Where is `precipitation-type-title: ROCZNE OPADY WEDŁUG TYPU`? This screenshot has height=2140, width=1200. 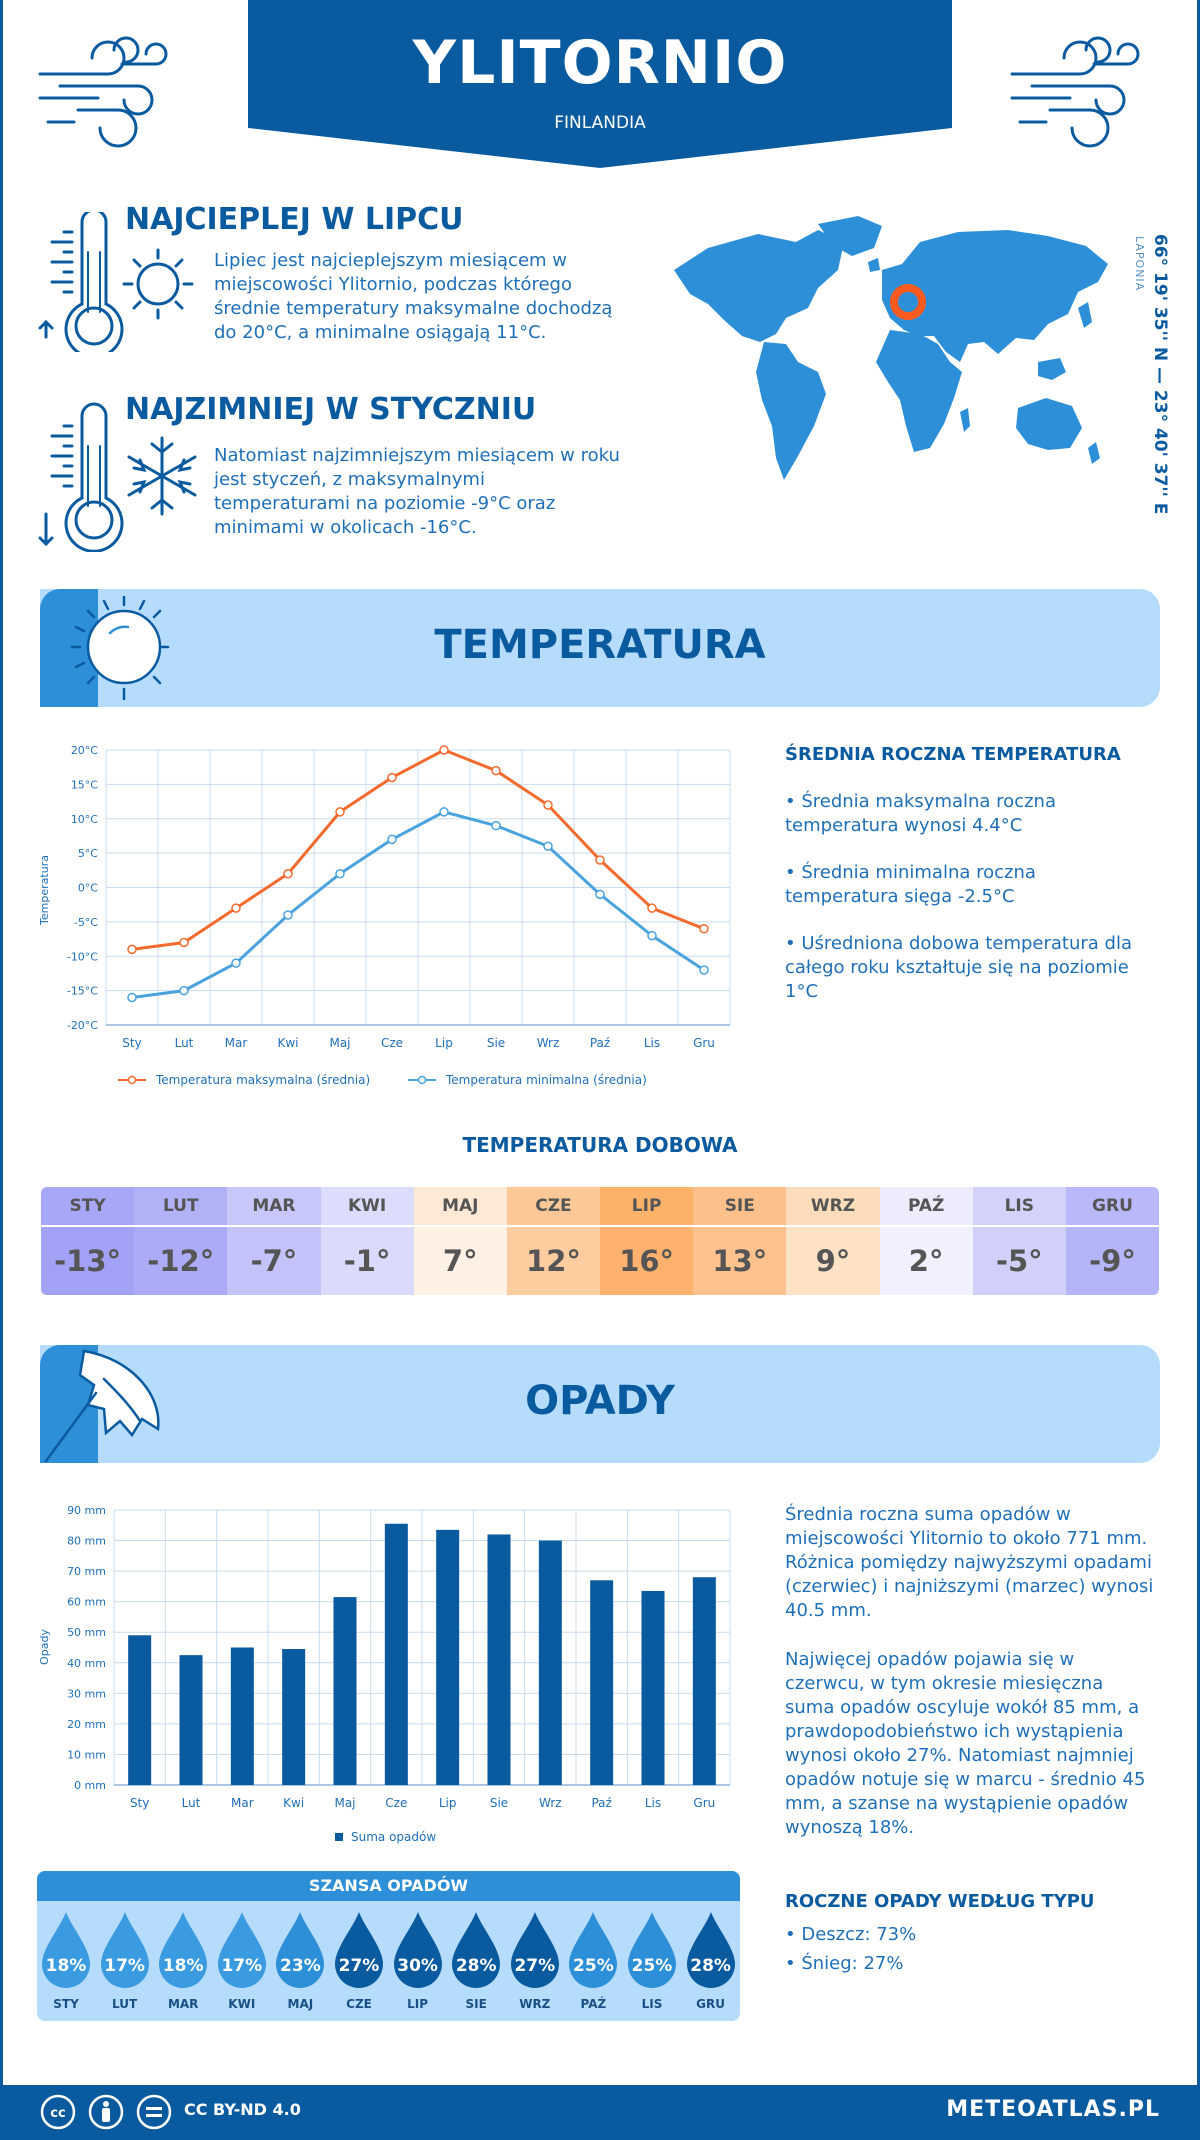 precipitation-type-title: ROCZNE OPADY WEDŁUG TYPU is located at coordinates (940, 1901).